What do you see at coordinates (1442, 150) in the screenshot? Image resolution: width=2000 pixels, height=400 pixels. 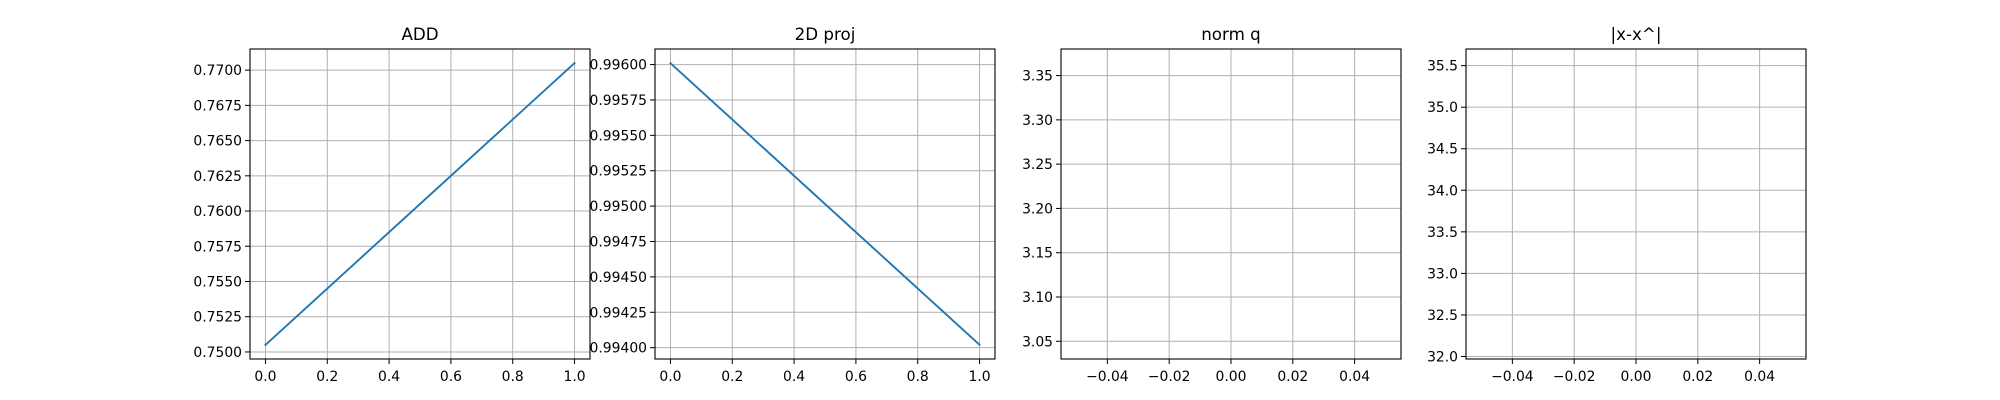 I see `y-tick-label: 34.5` at bounding box center [1442, 150].